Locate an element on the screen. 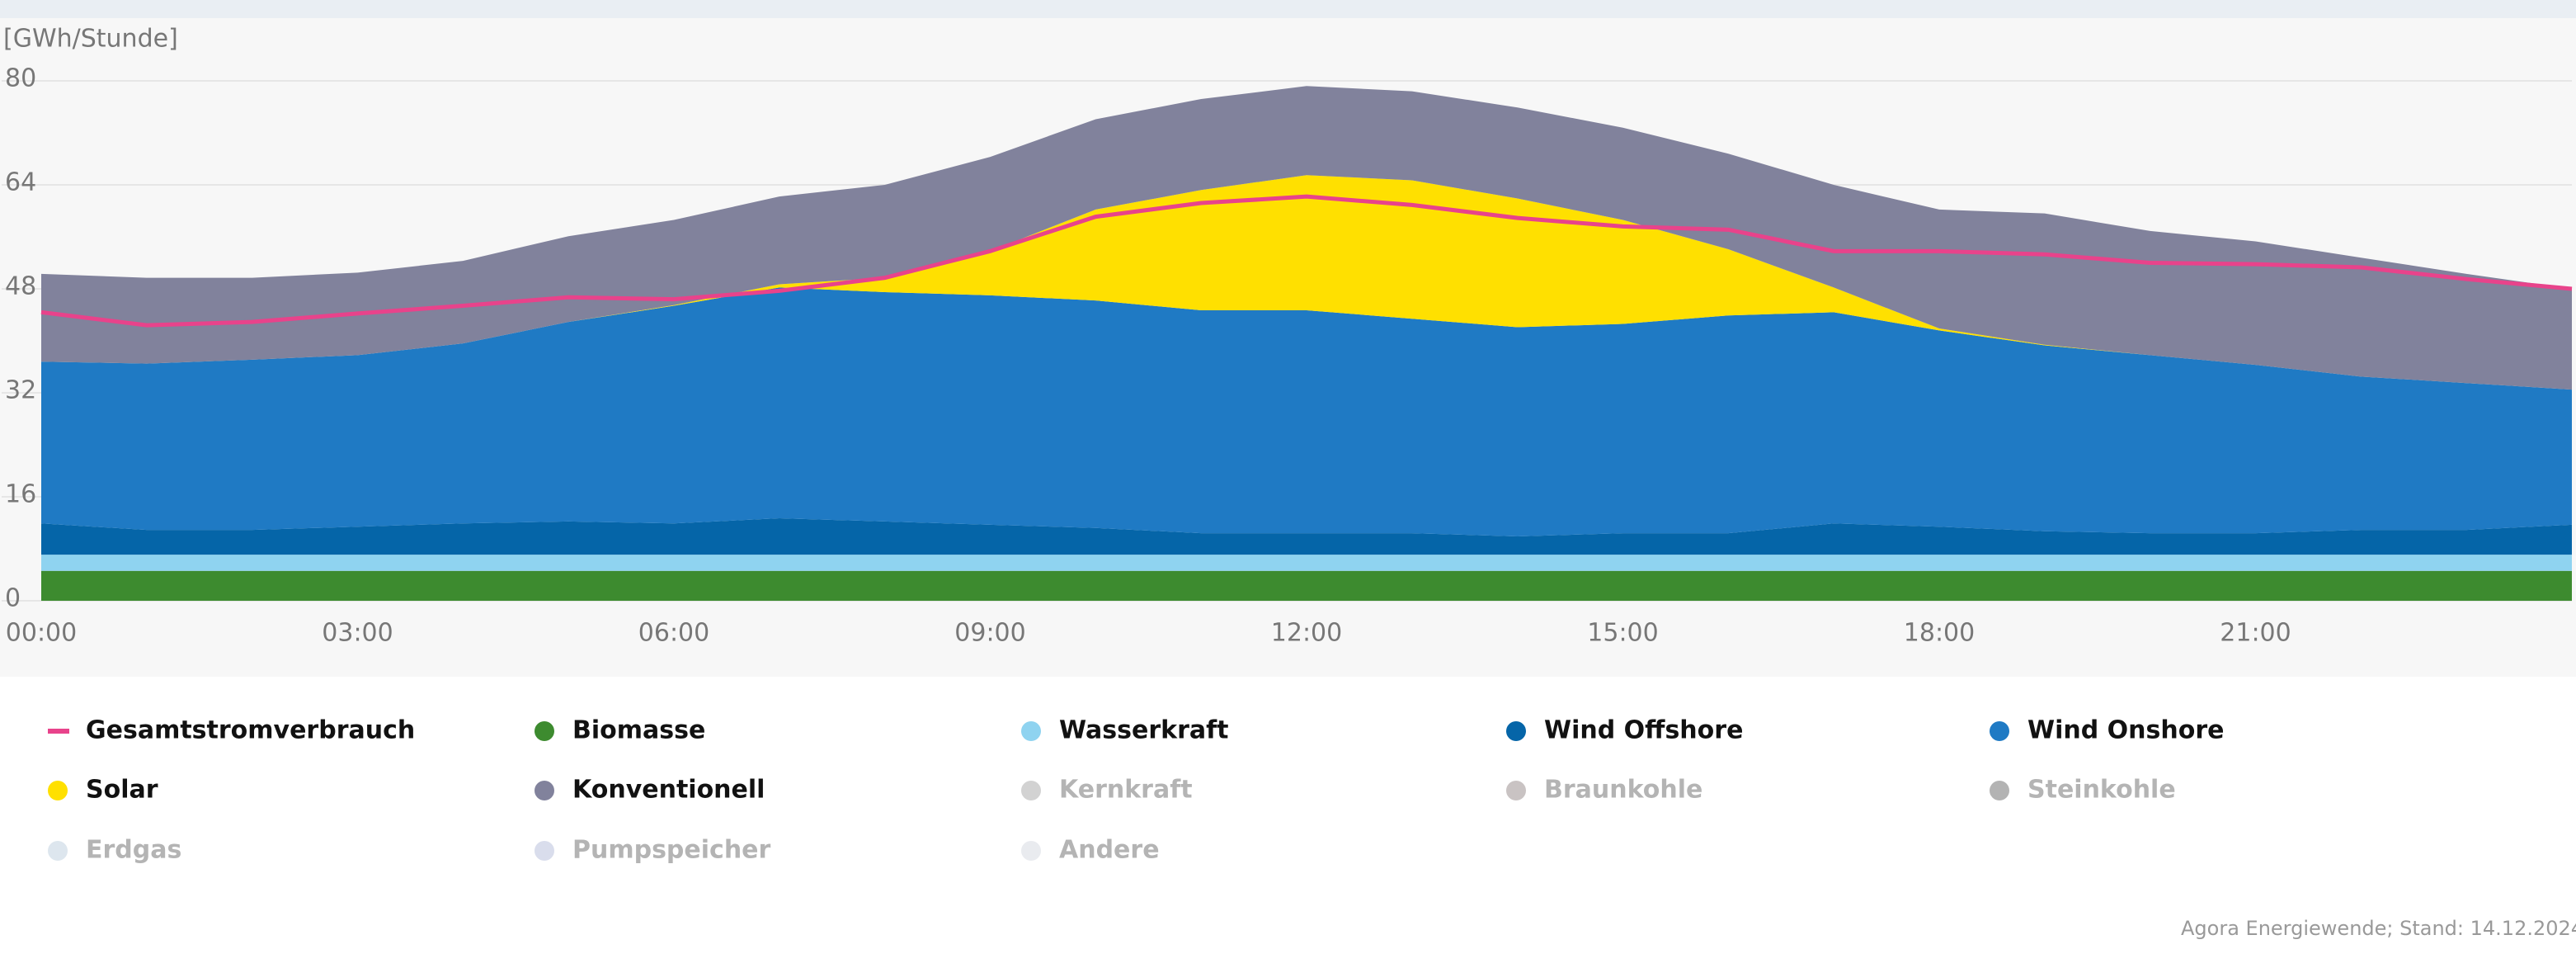 This screenshot has height=968, width=2576. y-tick-label: 64 is located at coordinates (20, 182).